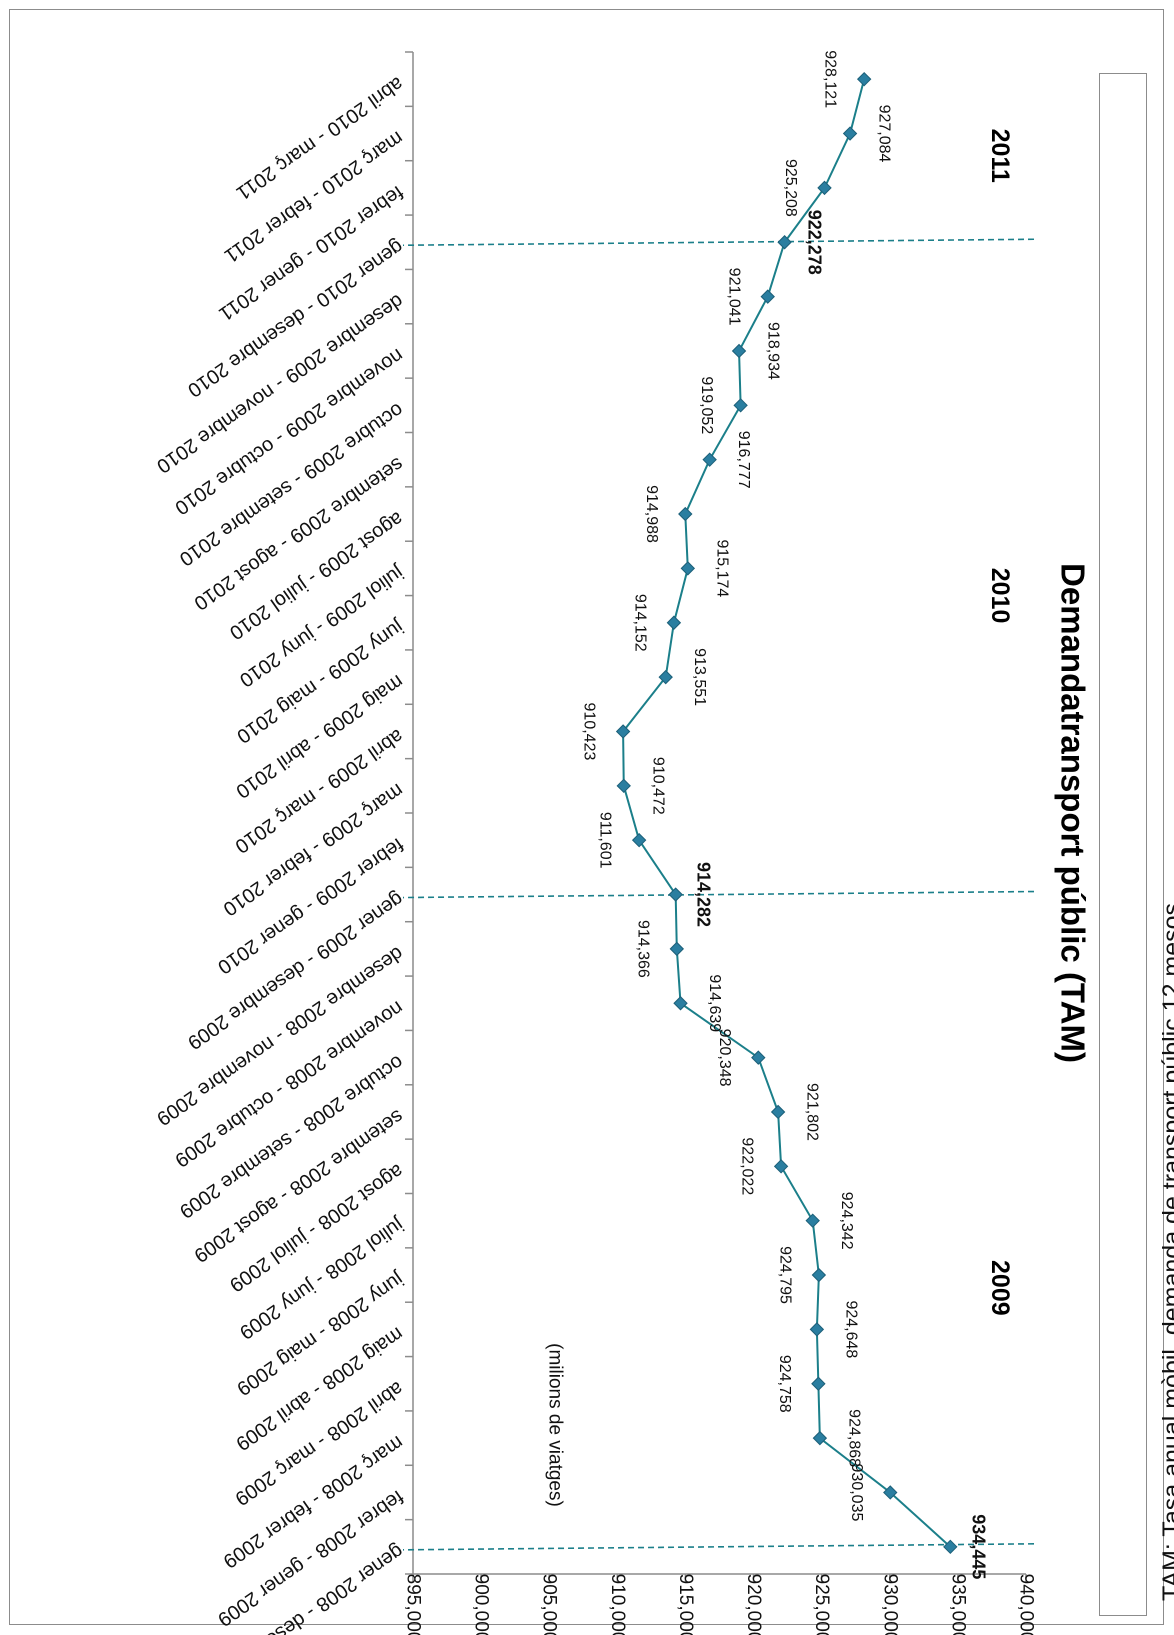  What do you see at coordinates (978, 1546) in the screenshot?
I see `data-label: 934,445` at bounding box center [978, 1546].